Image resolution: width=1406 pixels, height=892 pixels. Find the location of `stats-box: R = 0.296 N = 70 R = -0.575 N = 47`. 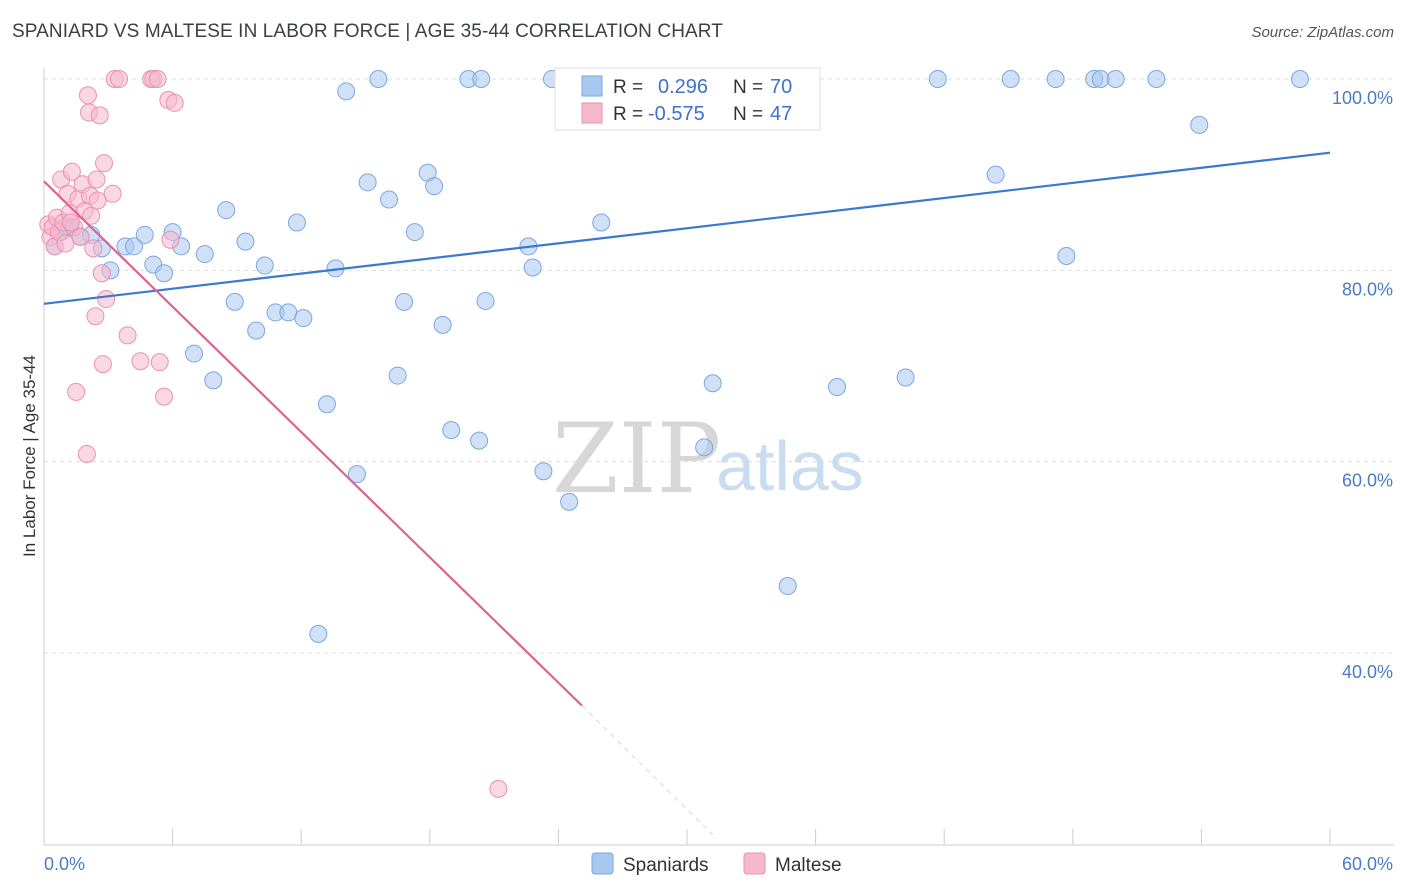

stats-box: R = 0.296 N = 70 R = -0.575 N = 47 is located at coordinates (687, 99).